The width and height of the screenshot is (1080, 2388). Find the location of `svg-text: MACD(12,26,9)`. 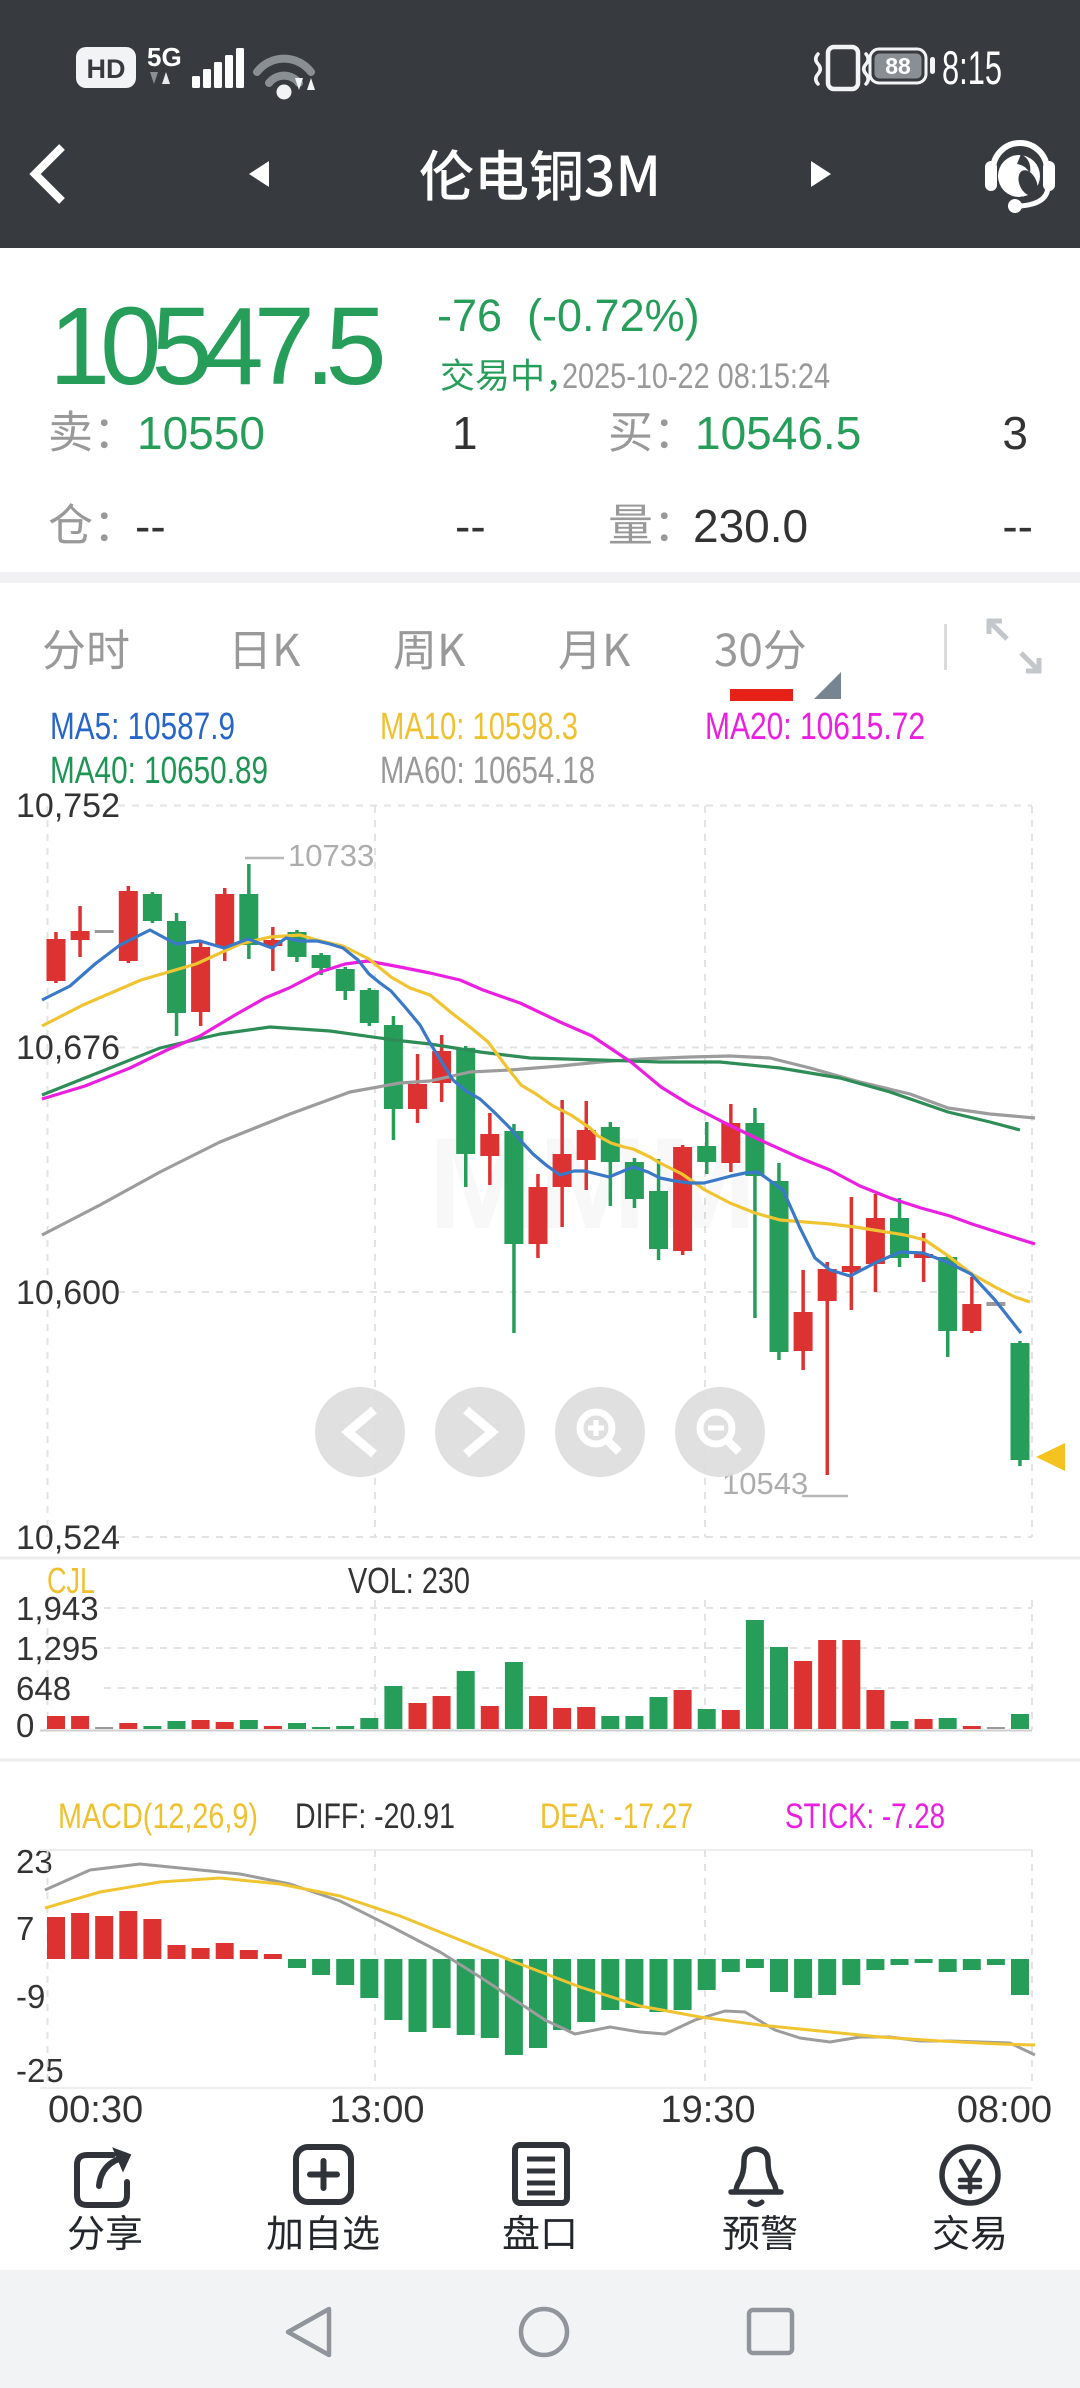

svg-text: MACD(12,26,9) is located at coordinates (158, 1816).